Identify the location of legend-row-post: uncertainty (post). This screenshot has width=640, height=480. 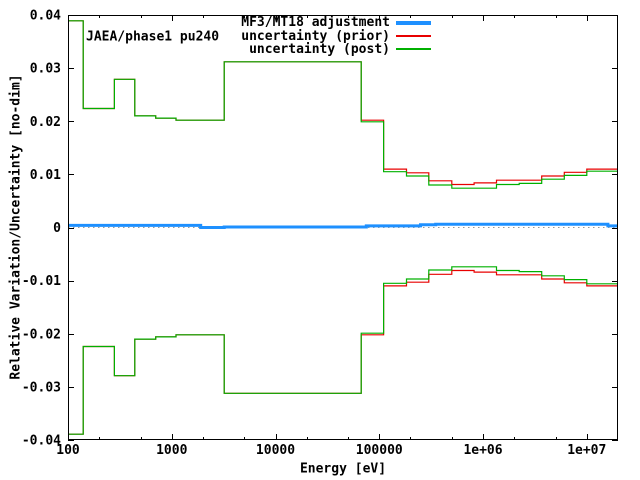
(336, 49).